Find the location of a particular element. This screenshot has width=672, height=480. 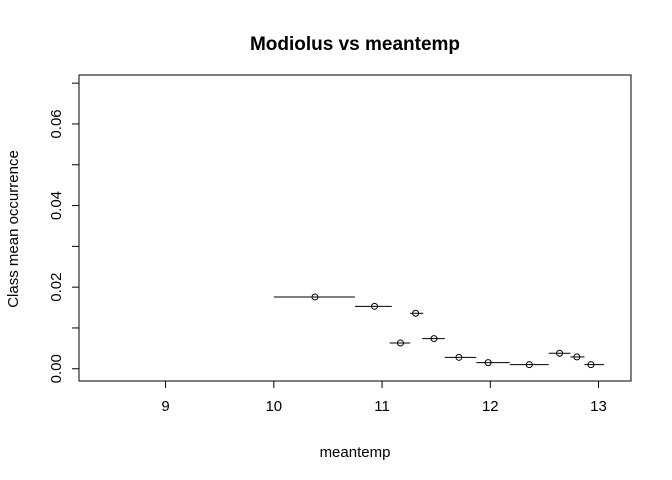

x-tick-label: 11 is located at coordinates (382, 406).